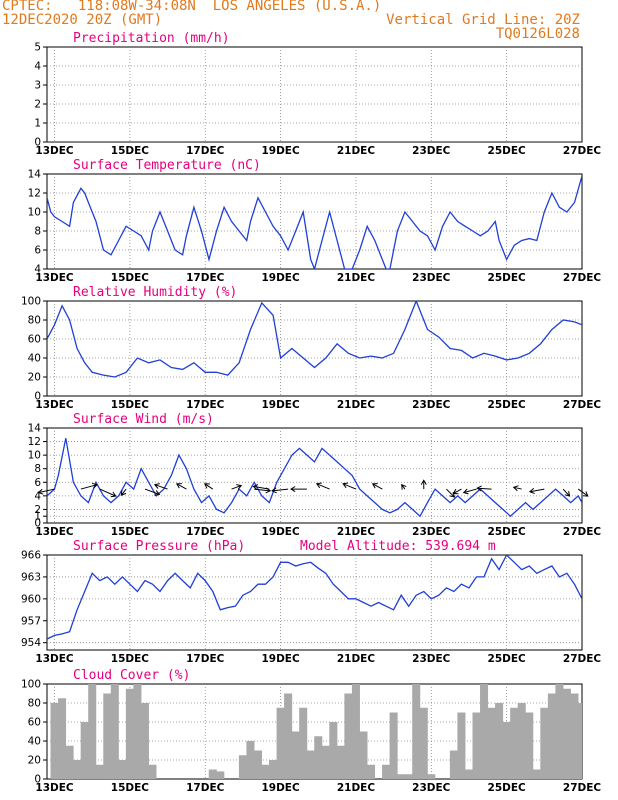 The width and height of the screenshot is (618, 800). I want to click on y-tick-label: 10, so click(34, 213).